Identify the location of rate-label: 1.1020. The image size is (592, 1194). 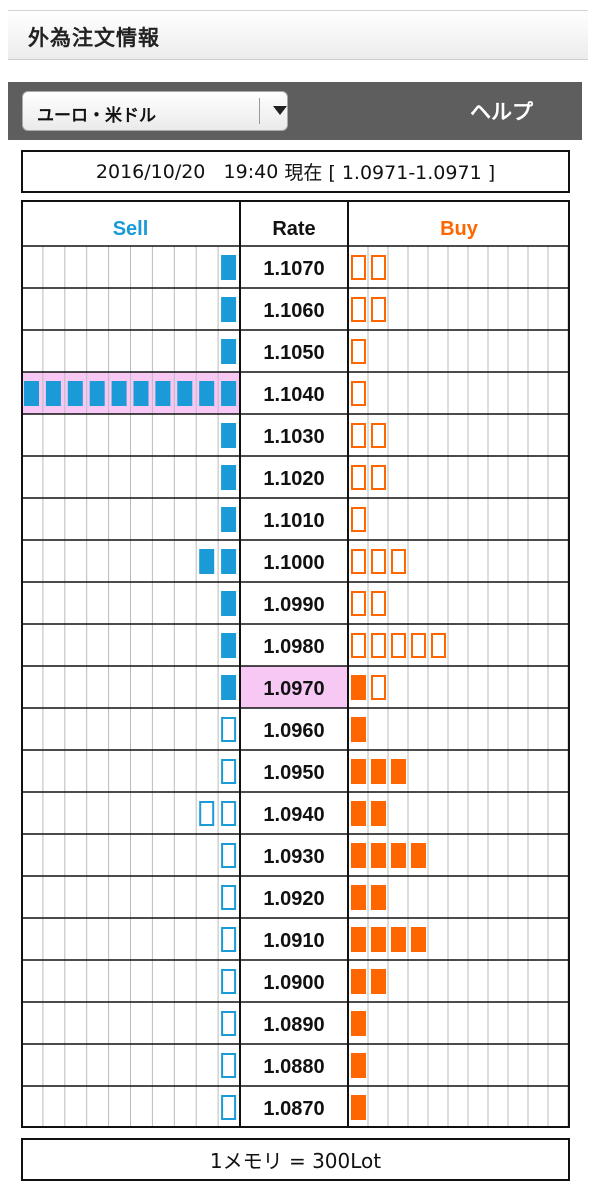
(293, 479).